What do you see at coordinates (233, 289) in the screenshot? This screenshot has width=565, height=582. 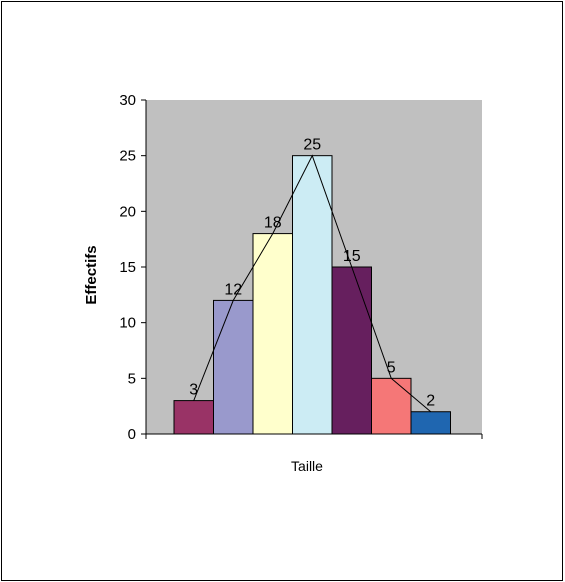 I see `data-label-1: 12` at bounding box center [233, 289].